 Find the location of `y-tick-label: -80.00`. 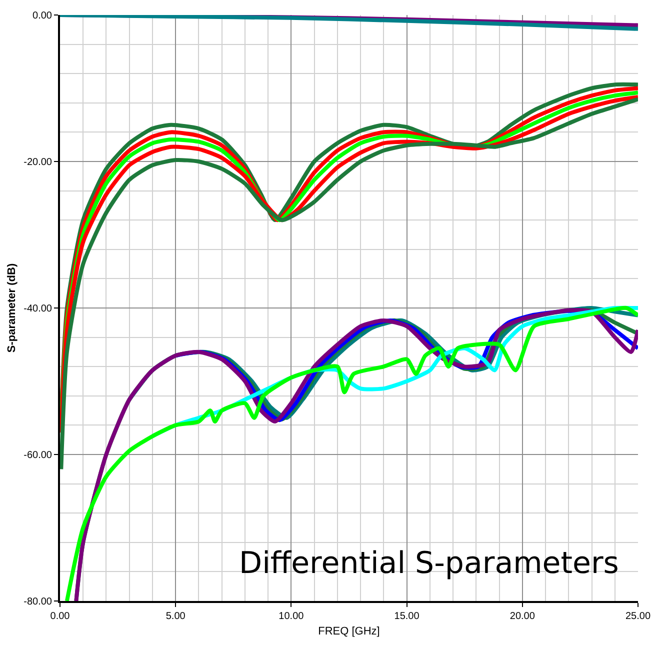

y-tick-label: -80.00 is located at coordinates (38, 602).